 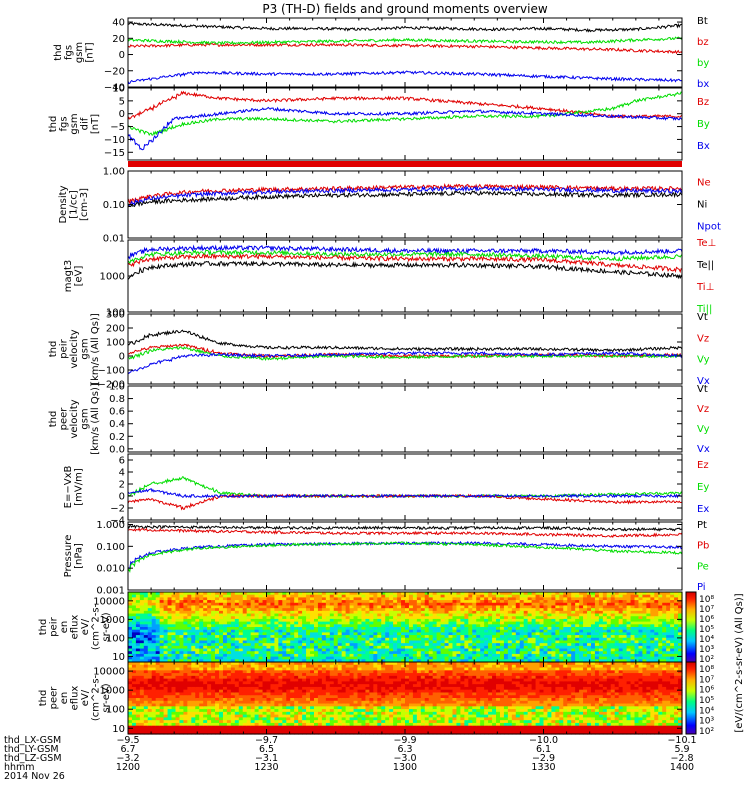 What do you see at coordinates (115, 315) in the screenshot?
I see `y-tick-label: 300` at bounding box center [115, 315].